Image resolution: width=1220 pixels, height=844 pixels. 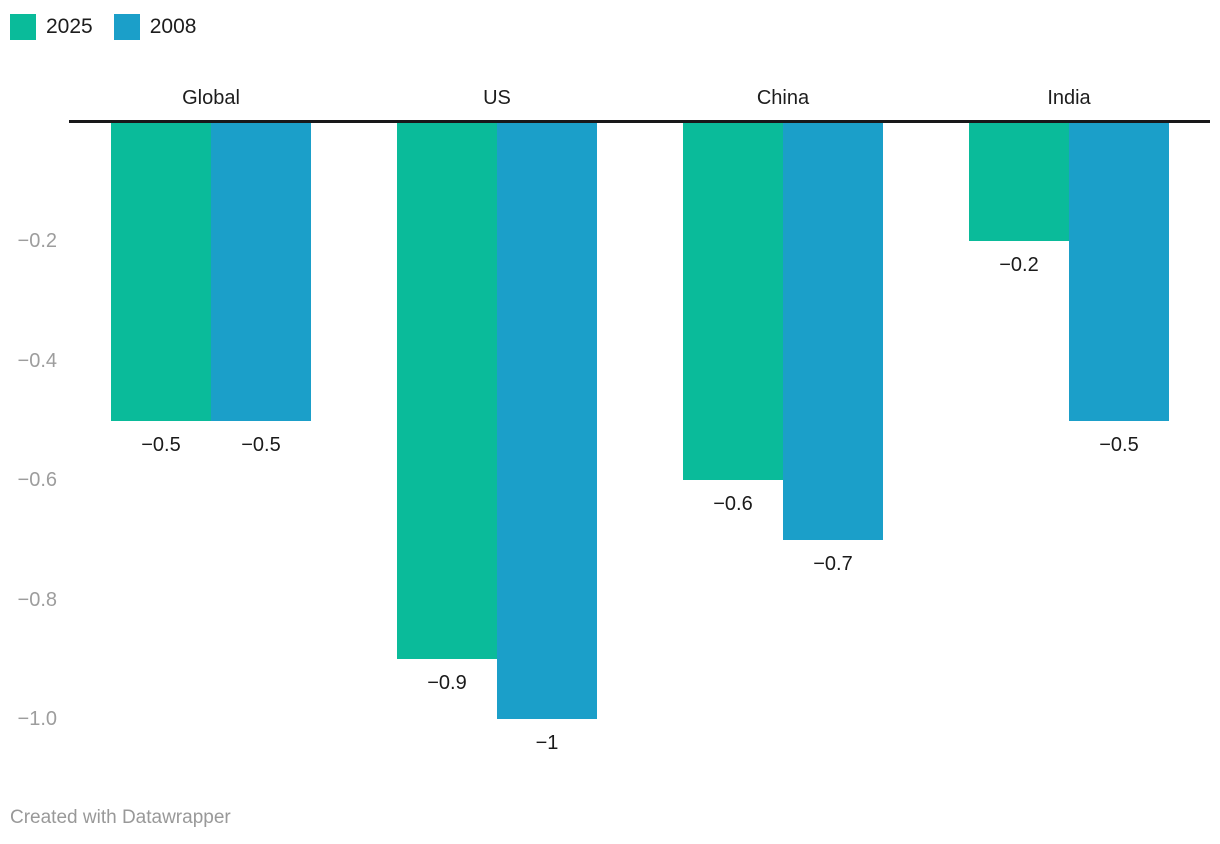 What do you see at coordinates (37, 360) in the screenshot?
I see `y-axis-tick-−0.4: −0.4` at bounding box center [37, 360].